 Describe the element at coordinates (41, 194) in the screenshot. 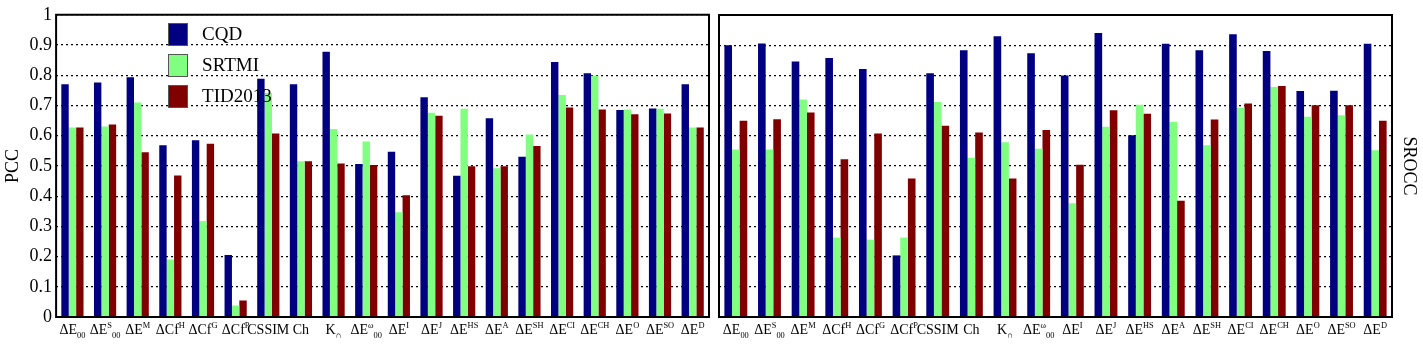

I see `y-tick-label: 0.4` at that location.